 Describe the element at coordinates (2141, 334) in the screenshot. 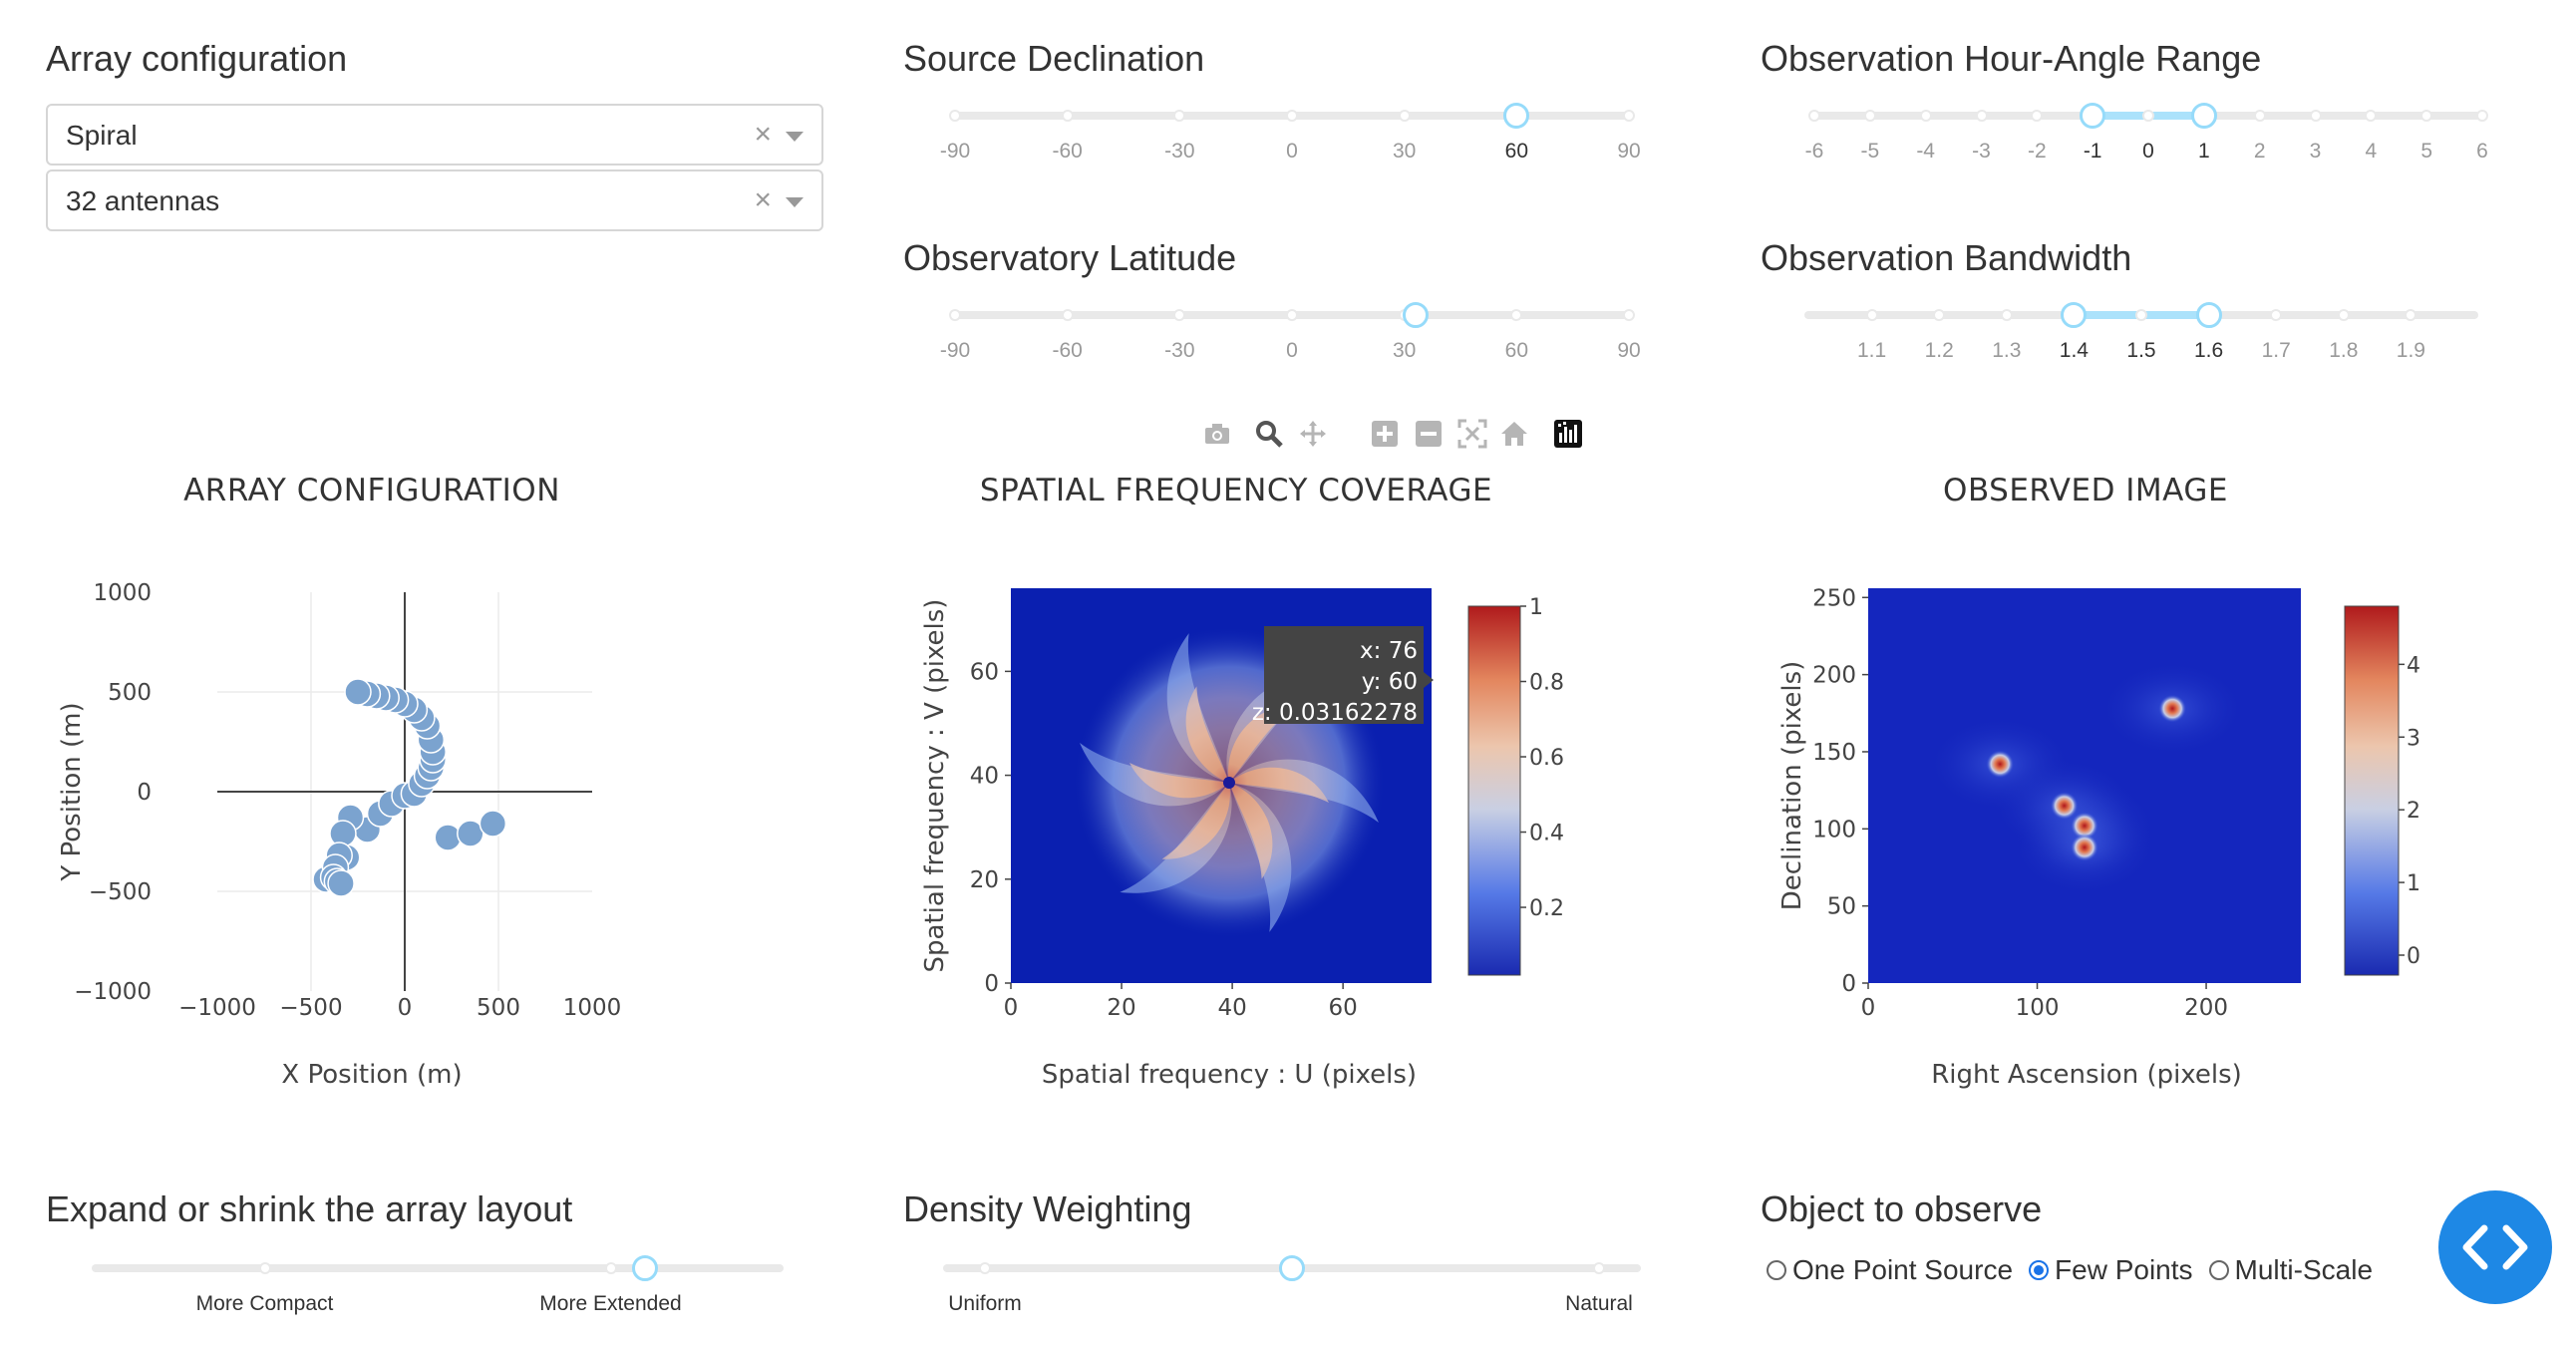

I see `bandwidth-slider: 1.1 1.2 1.3 1.4 1.5 1.6 1.7 1.8 1.9` at that location.